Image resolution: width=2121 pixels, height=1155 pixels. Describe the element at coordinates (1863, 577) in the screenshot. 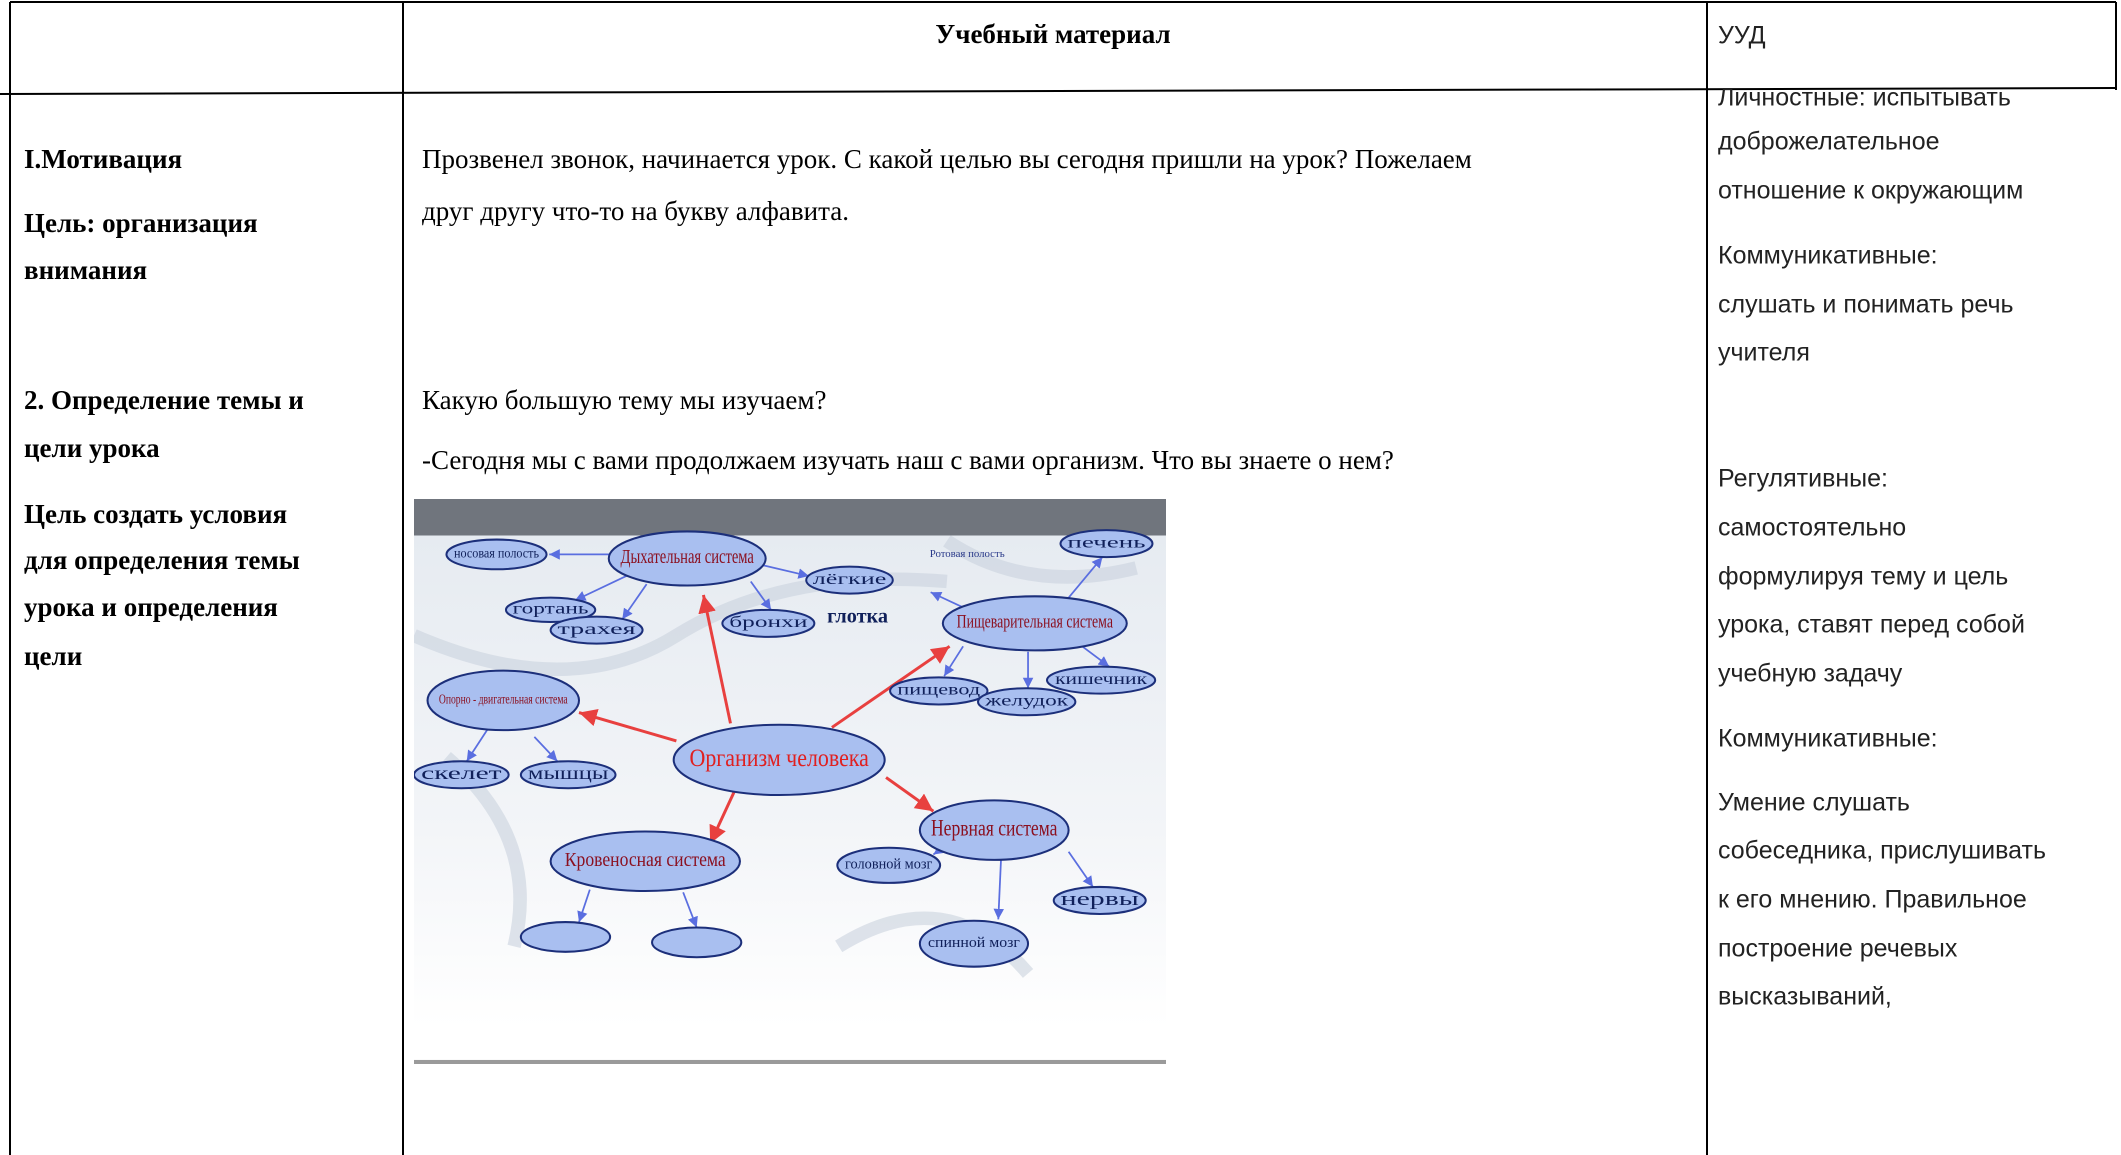

I see `uud-text: формулируя тему и цель` at that location.